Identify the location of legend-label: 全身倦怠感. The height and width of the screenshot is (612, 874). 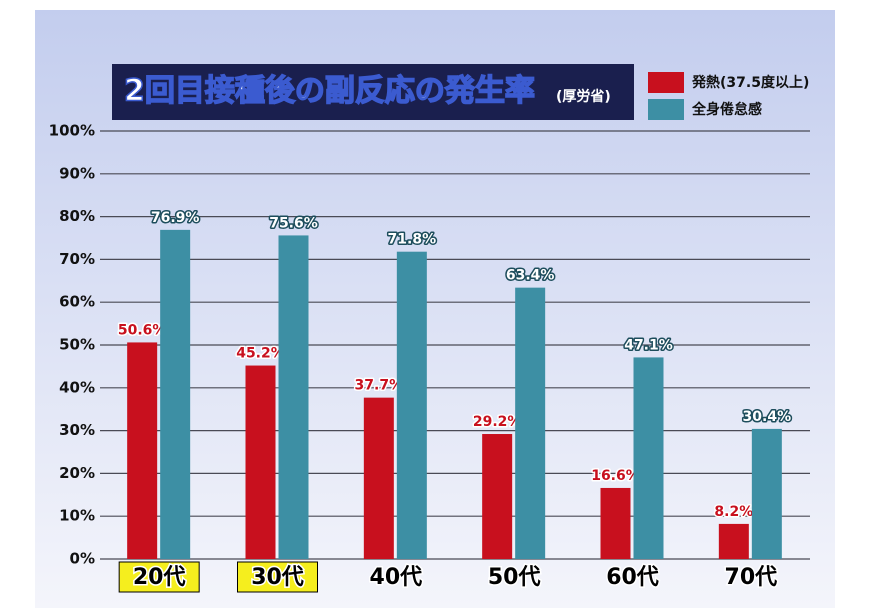
(726, 109).